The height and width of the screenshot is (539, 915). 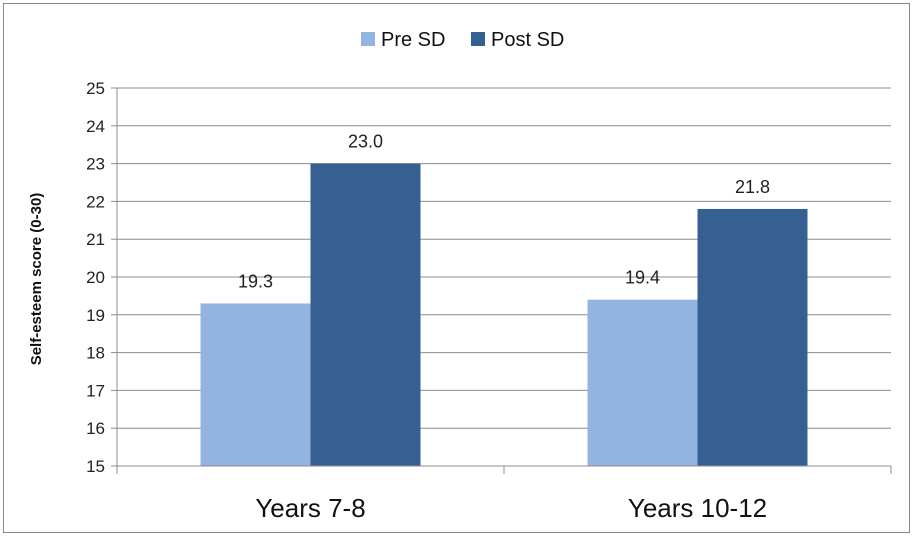 What do you see at coordinates (95, 466) in the screenshot?
I see `y-tick-label: 15` at bounding box center [95, 466].